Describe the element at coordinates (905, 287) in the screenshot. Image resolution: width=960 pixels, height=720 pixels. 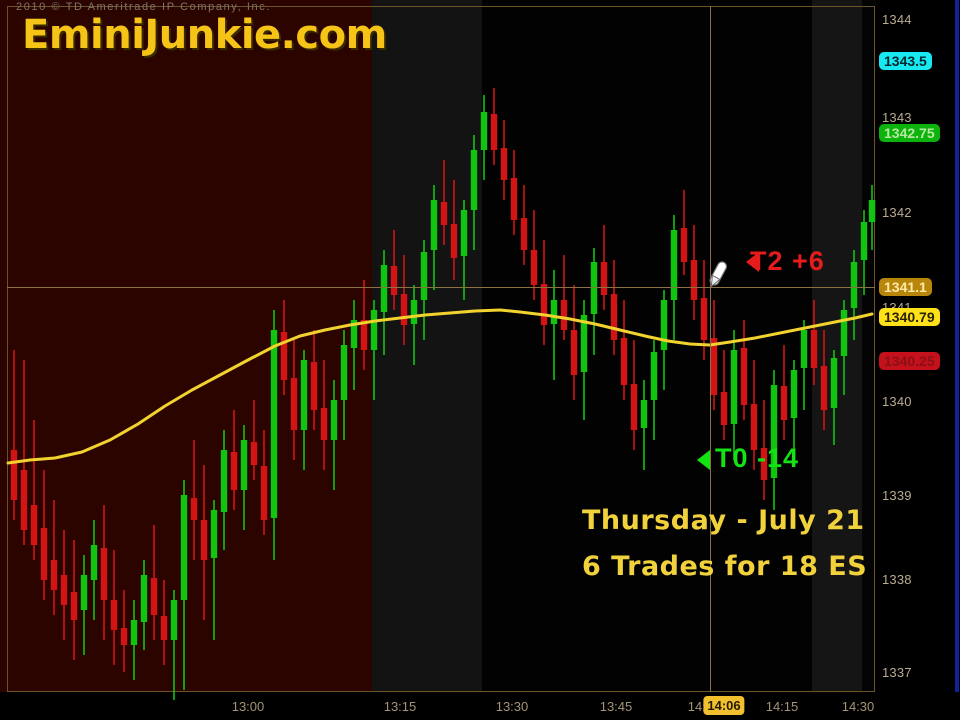
I see `crosshair-price-tag: 1341.1` at that location.